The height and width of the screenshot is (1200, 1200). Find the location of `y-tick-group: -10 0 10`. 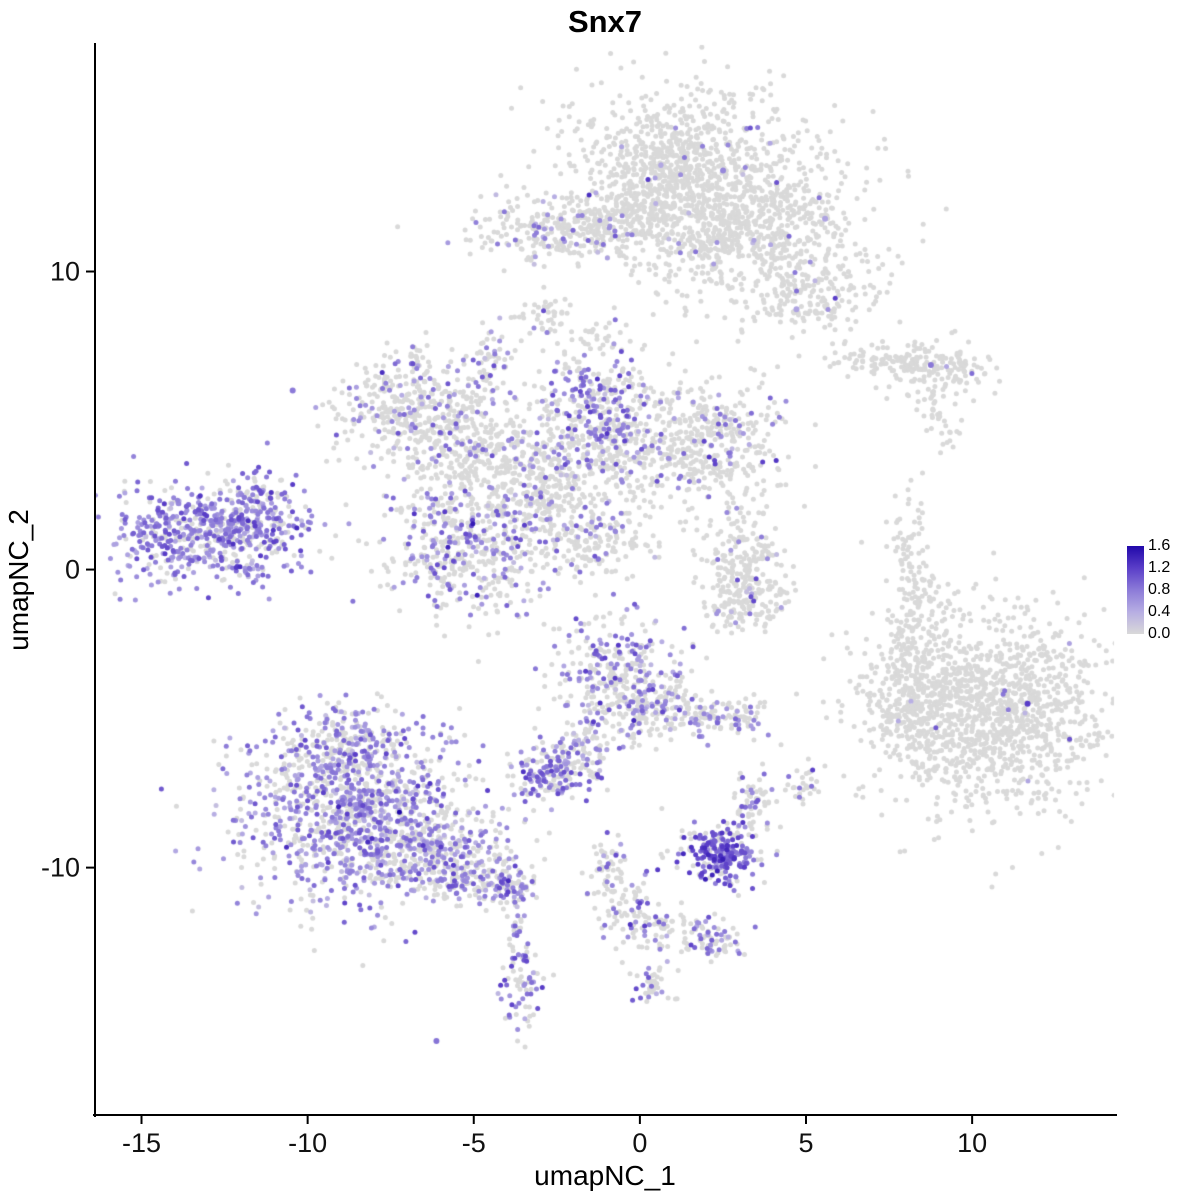

y-tick-group: -10 0 10 is located at coordinates (68, 570).